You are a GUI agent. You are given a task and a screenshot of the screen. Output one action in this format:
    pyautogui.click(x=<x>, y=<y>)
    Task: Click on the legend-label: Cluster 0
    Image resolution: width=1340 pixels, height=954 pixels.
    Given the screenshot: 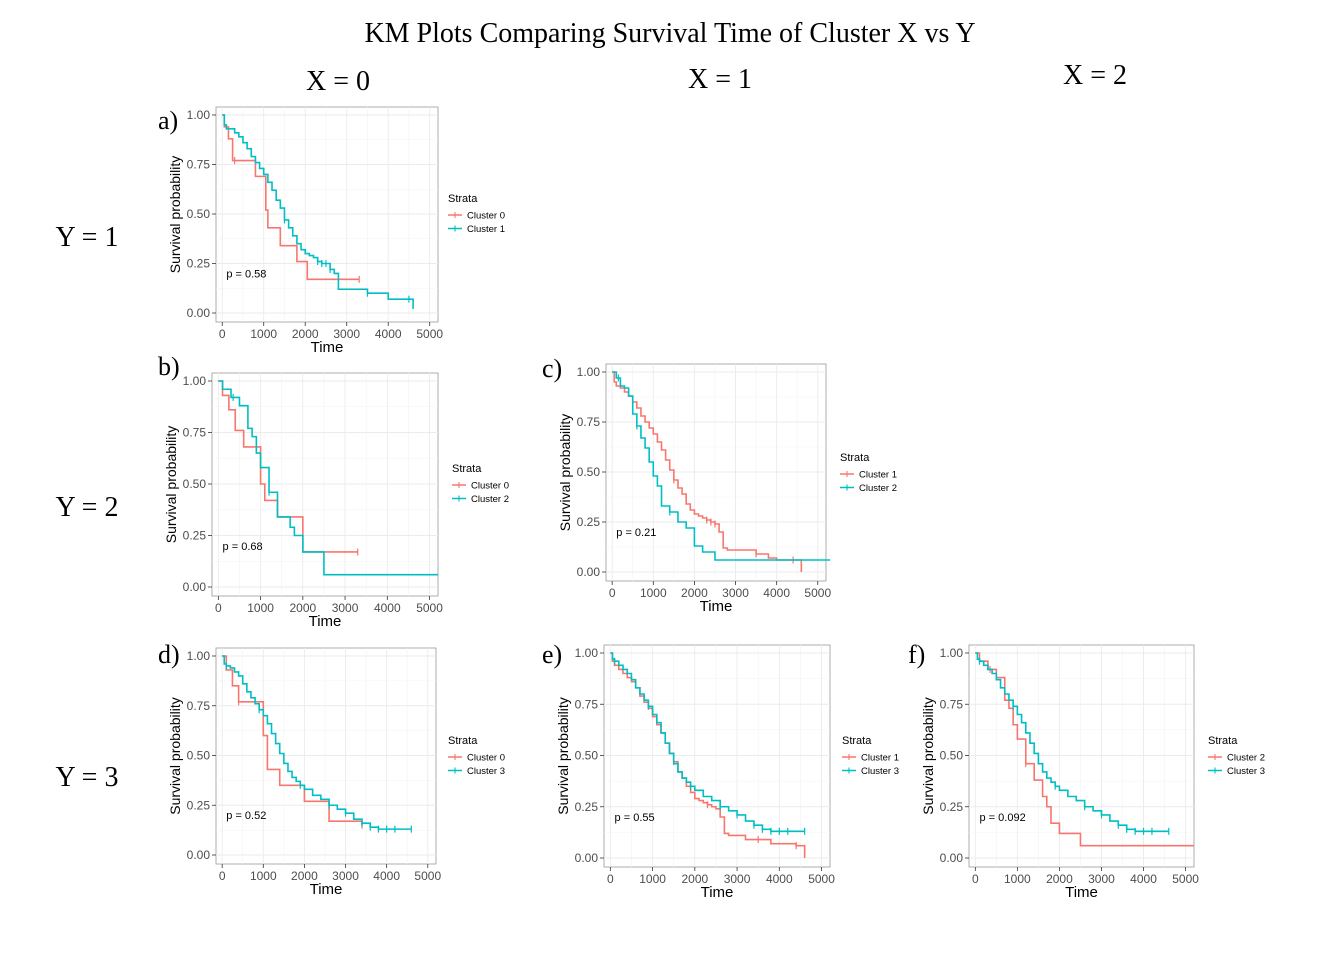 What is the action you would take?
    pyautogui.click(x=486, y=216)
    